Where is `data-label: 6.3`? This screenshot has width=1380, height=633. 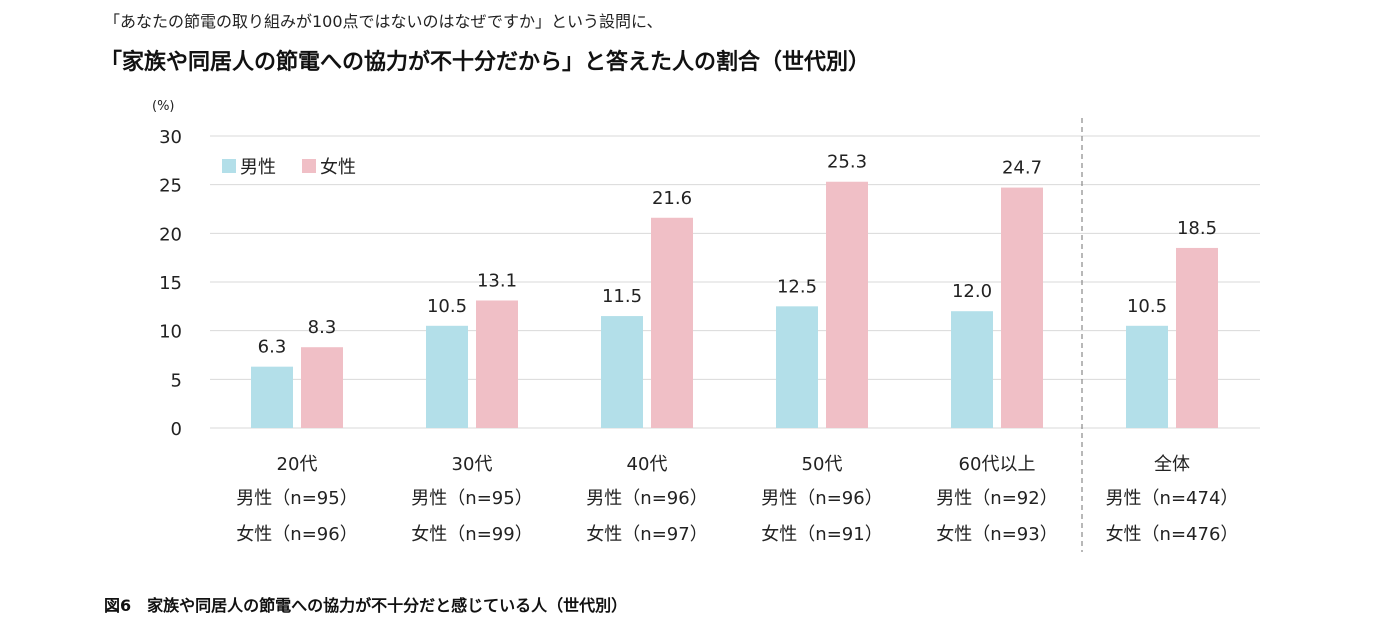 data-label: 6.3 is located at coordinates (272, 347).